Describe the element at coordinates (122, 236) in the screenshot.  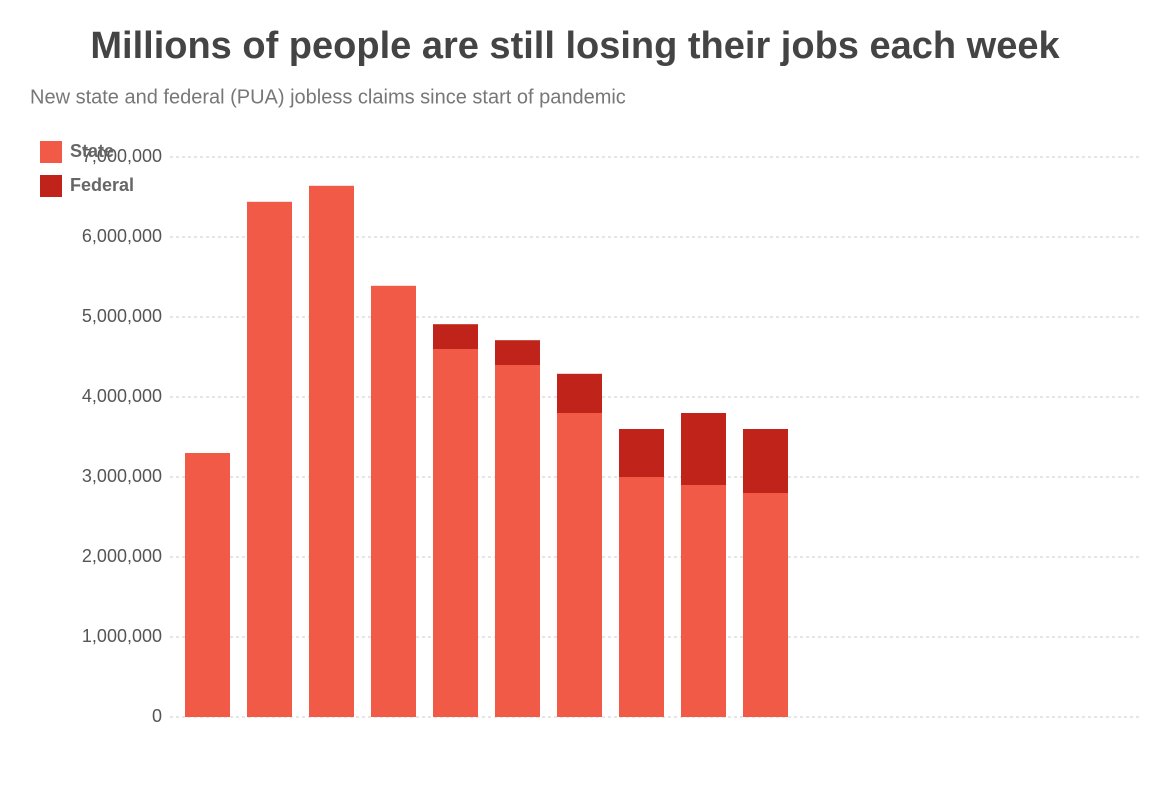
I see `y-tick-label: 6,000,000` at that location.